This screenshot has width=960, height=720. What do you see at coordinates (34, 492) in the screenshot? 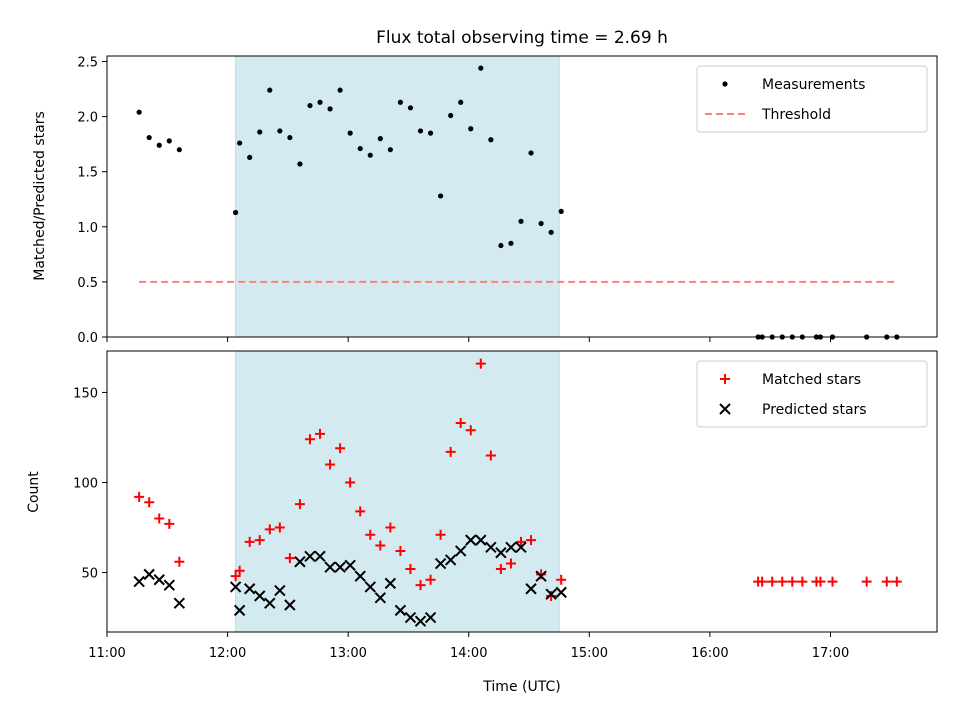
I see `bottom-y-axis-label: Count` at bounding box center [34, 492].